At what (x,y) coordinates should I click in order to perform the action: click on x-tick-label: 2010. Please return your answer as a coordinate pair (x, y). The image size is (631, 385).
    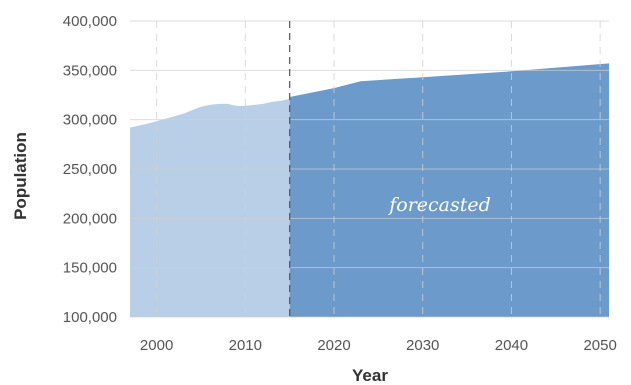
    Looking at the image, I should click on (245, 345).